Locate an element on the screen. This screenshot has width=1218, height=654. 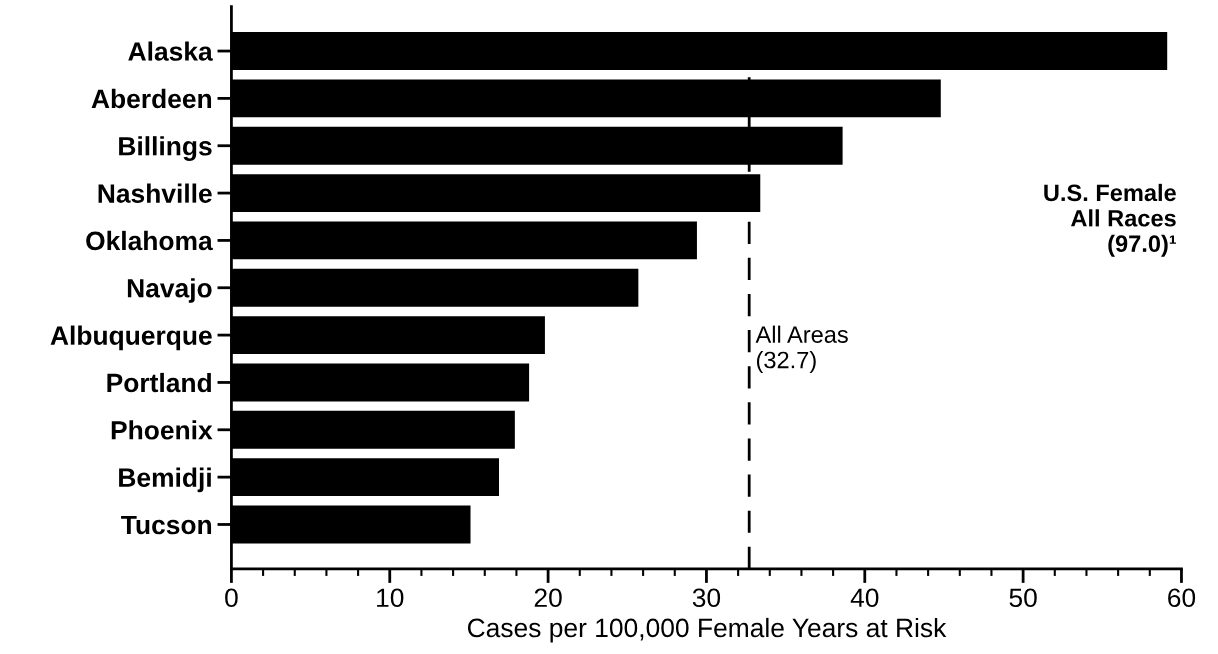
y-tick-label: Phoenix is located at coordinates (162, 430).